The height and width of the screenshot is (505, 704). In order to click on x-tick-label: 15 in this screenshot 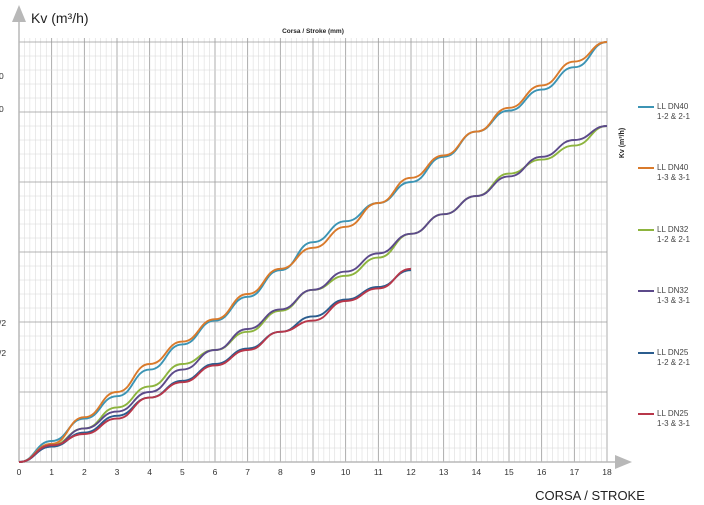, I will do `click(509, 472)`.